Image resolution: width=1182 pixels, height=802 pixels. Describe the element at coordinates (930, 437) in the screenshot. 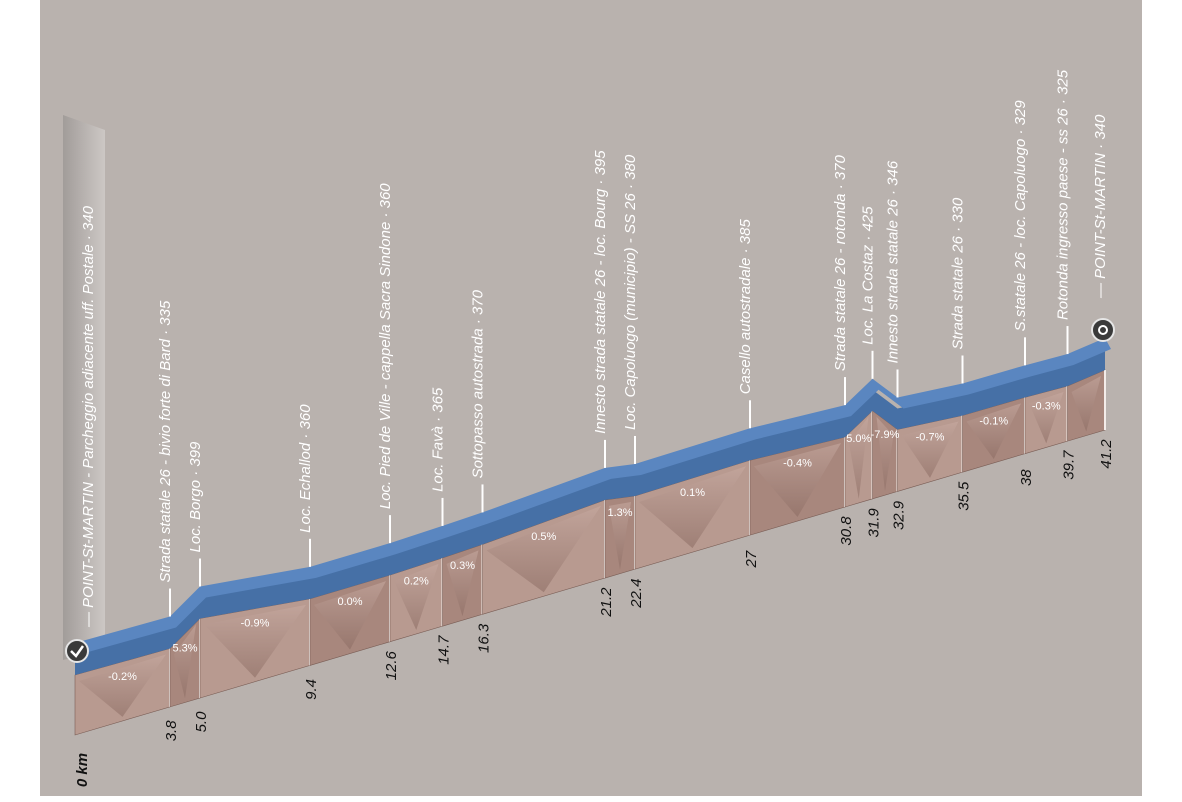

I see `gradient-label-13: -0.7%` at that location.